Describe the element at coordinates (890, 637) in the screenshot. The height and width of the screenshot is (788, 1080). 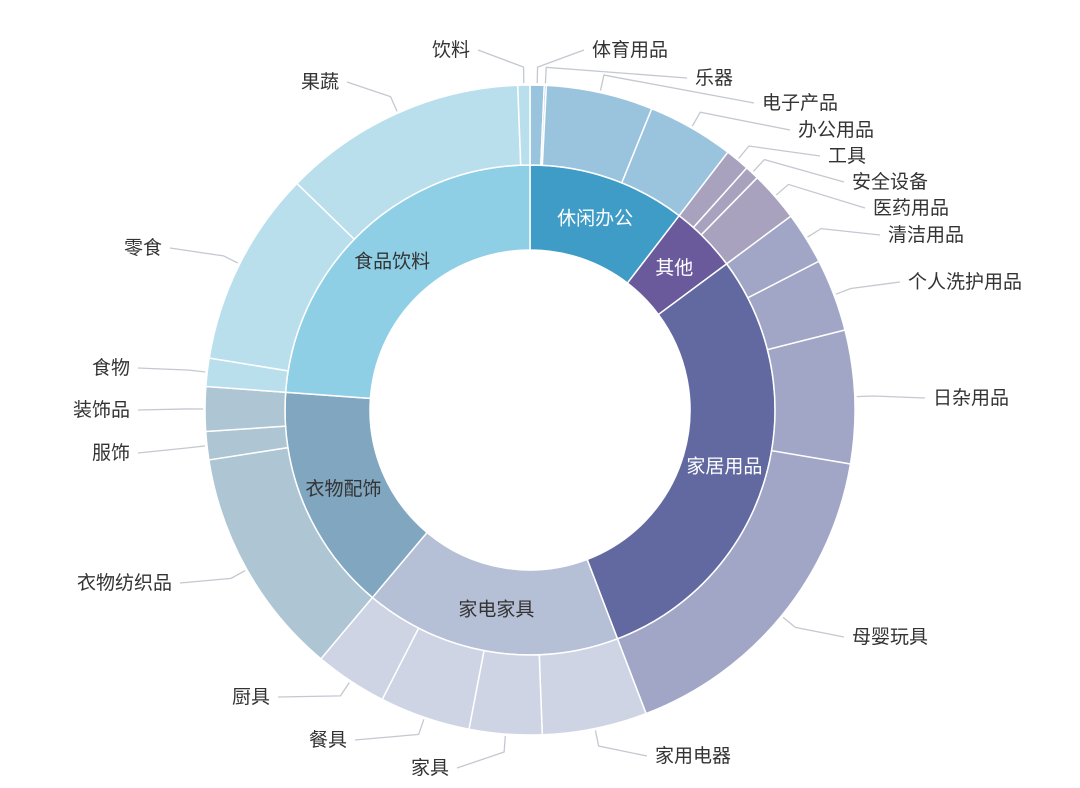
I see `outer-slice-label: 母婴玩具` at that location.